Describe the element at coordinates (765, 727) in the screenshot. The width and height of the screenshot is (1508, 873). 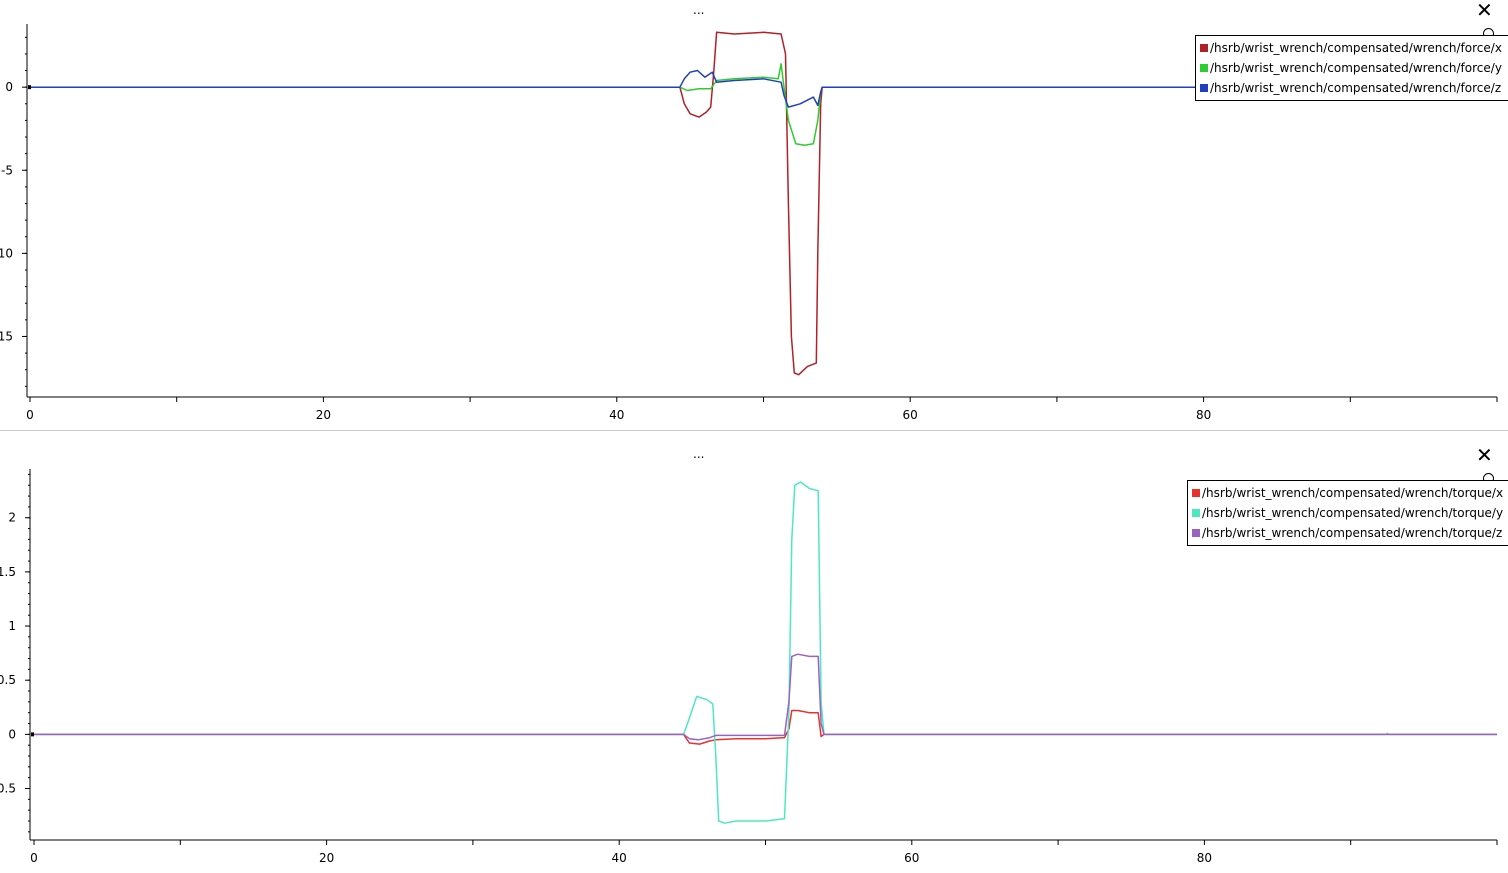
I see `series-line-torque-x` at that location.